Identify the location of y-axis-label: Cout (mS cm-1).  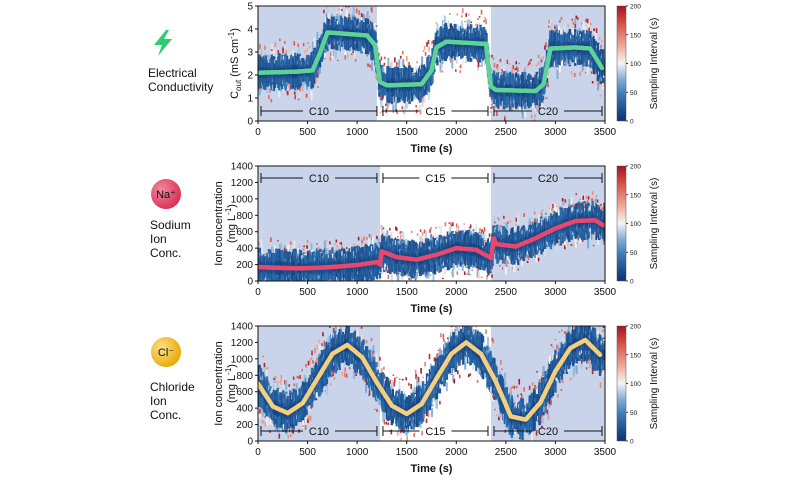
(235, 63).